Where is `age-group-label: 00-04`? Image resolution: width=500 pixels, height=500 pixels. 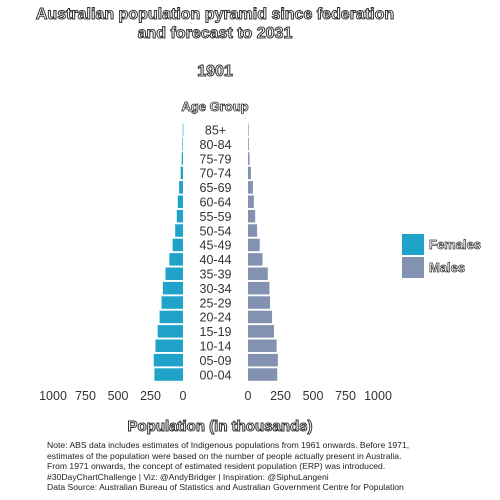
age-group-label: 00-04 is located at coordinates (216, 375).